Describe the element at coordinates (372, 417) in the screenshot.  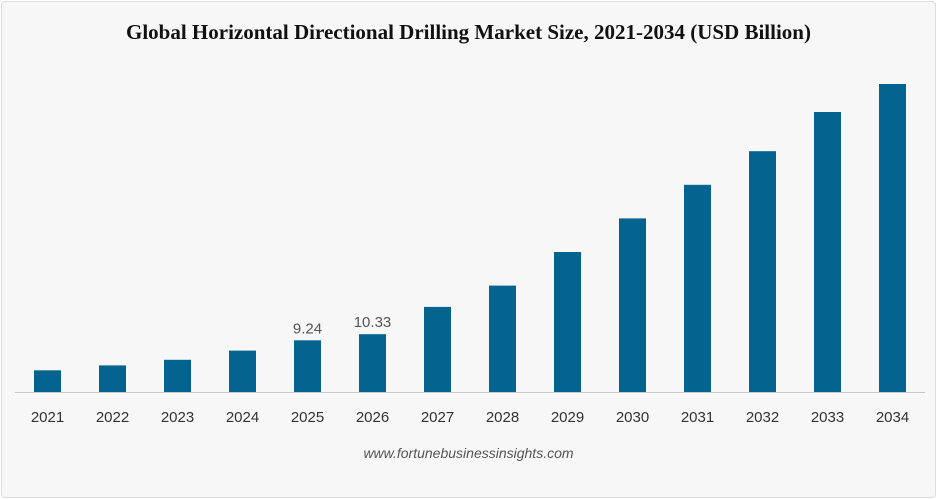
I see `tick-label-2026: 2026` at that location.